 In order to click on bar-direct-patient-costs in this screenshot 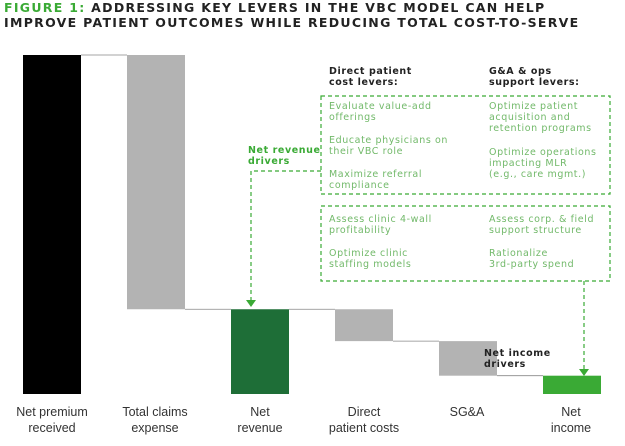, I will do `click(364, 325)`.